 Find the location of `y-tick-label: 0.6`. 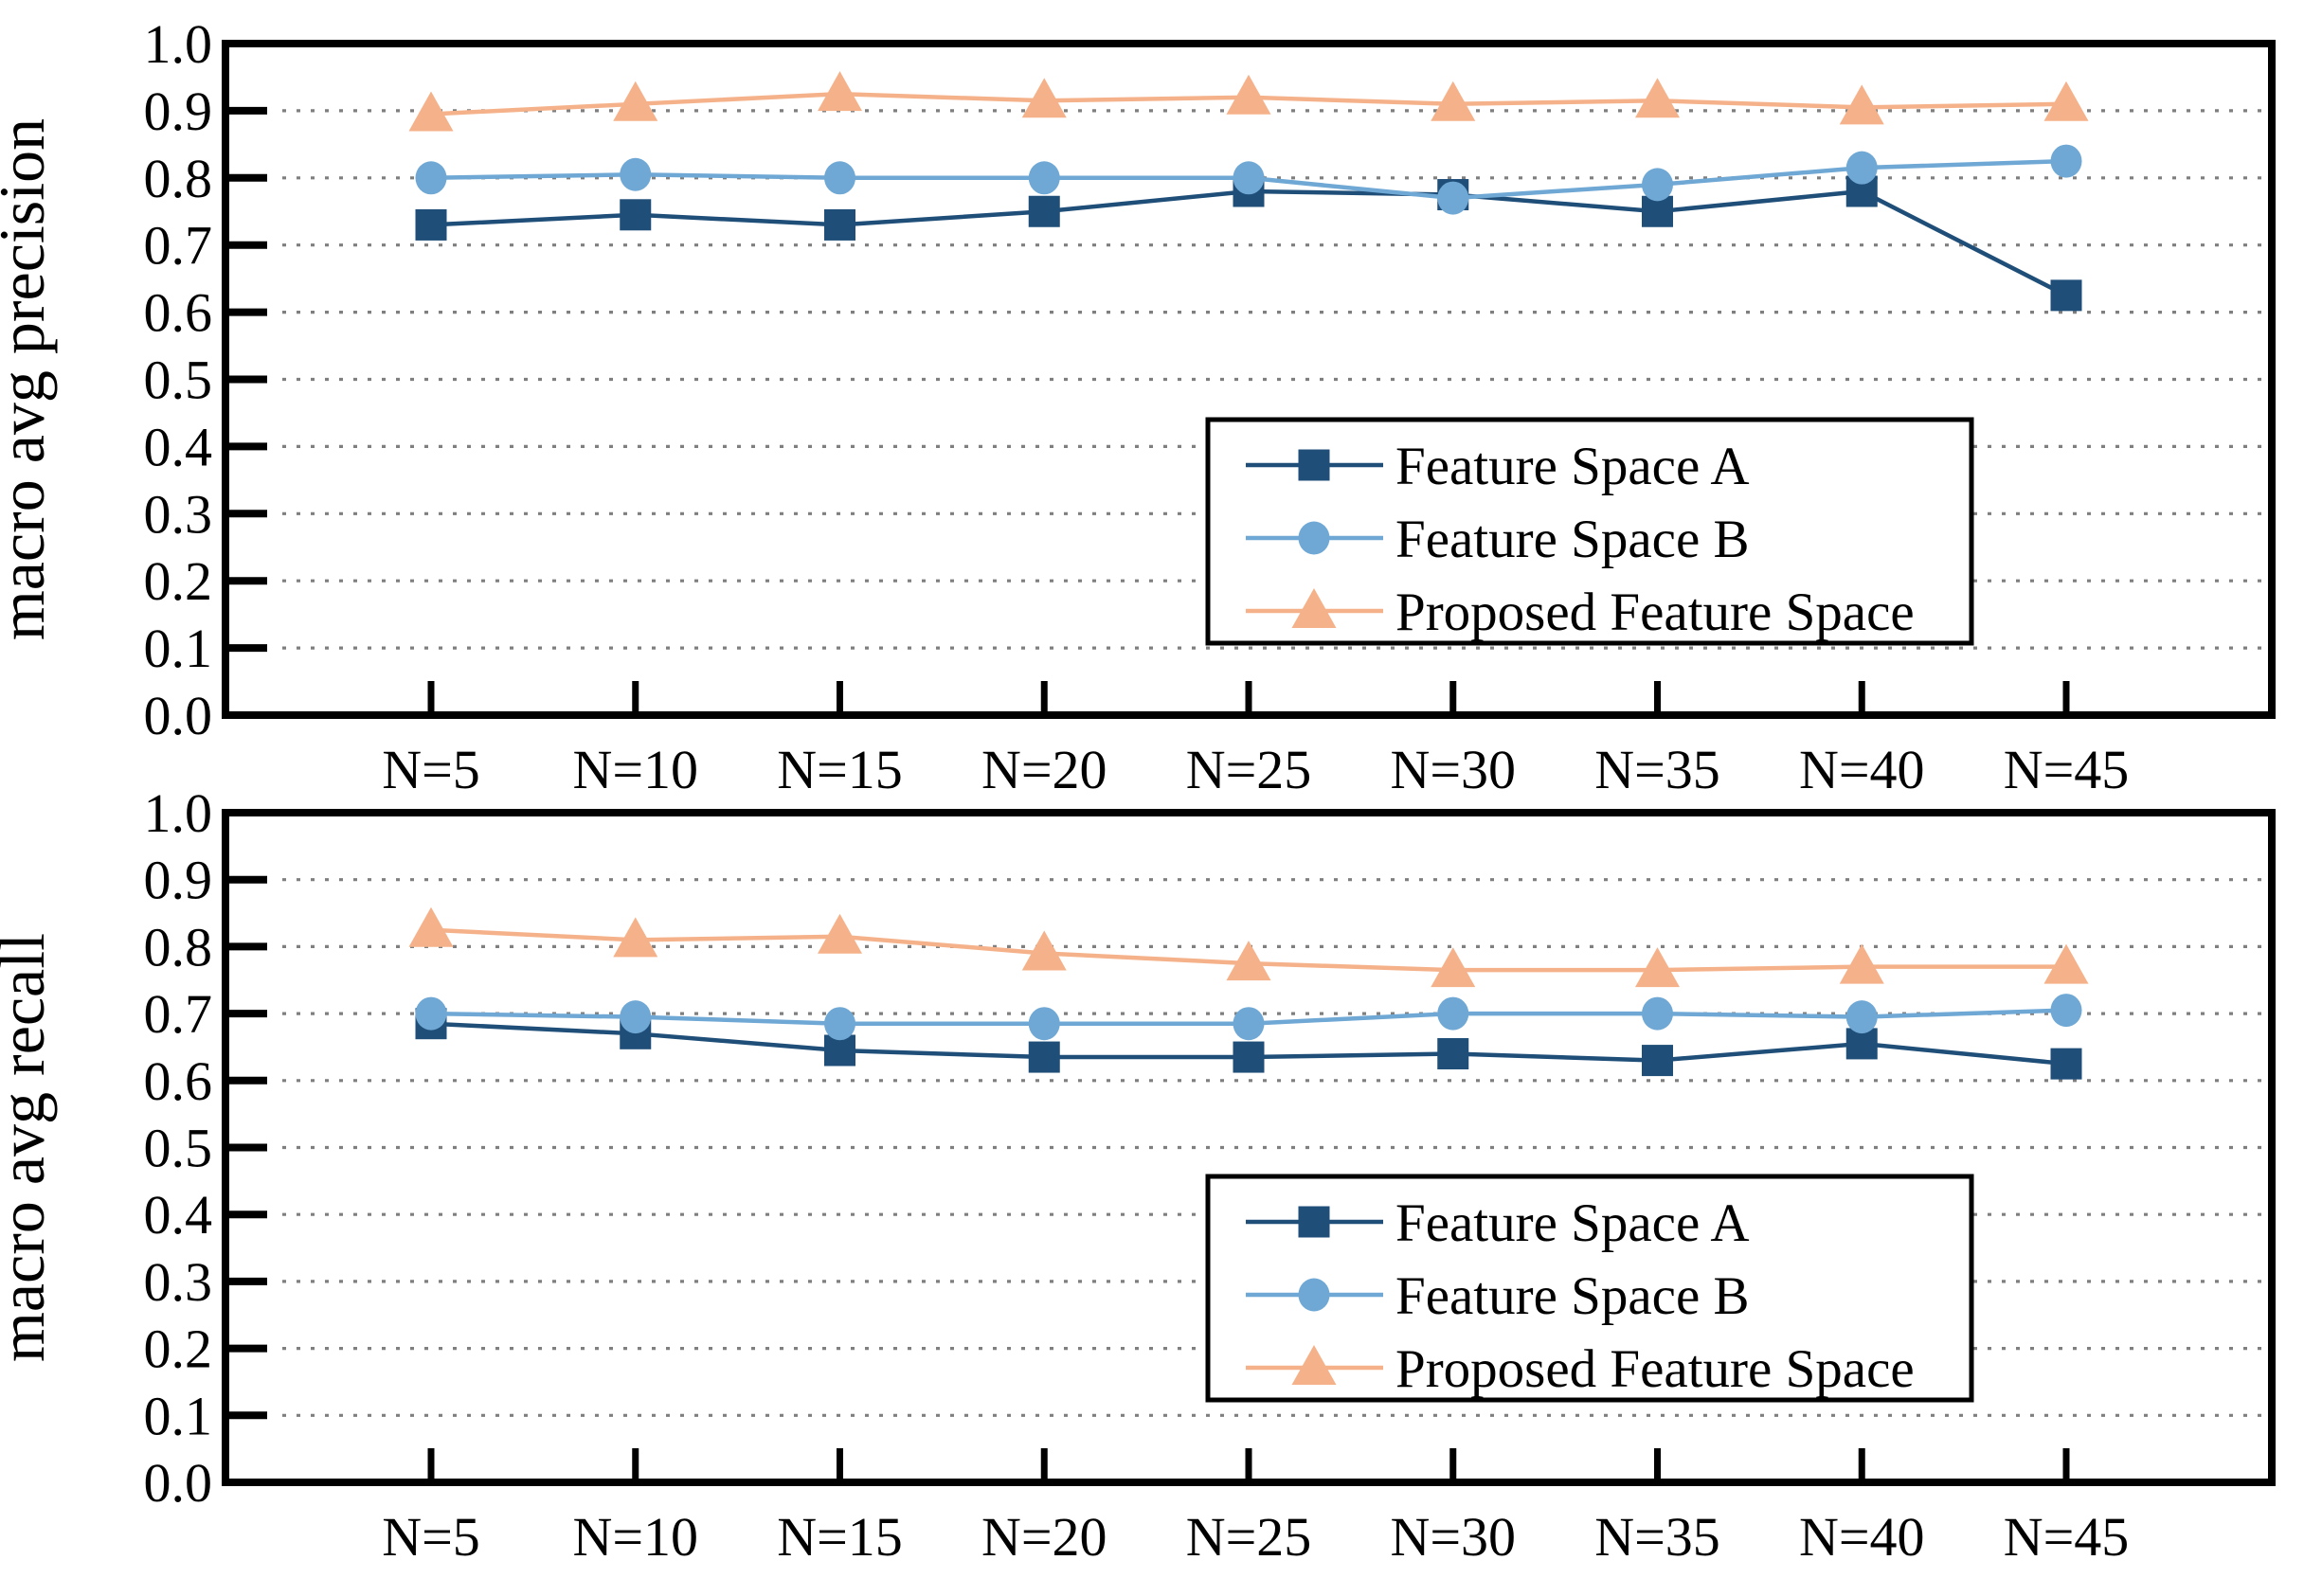

y-tick-label: 0.6 is located at coordinates (178, 313).